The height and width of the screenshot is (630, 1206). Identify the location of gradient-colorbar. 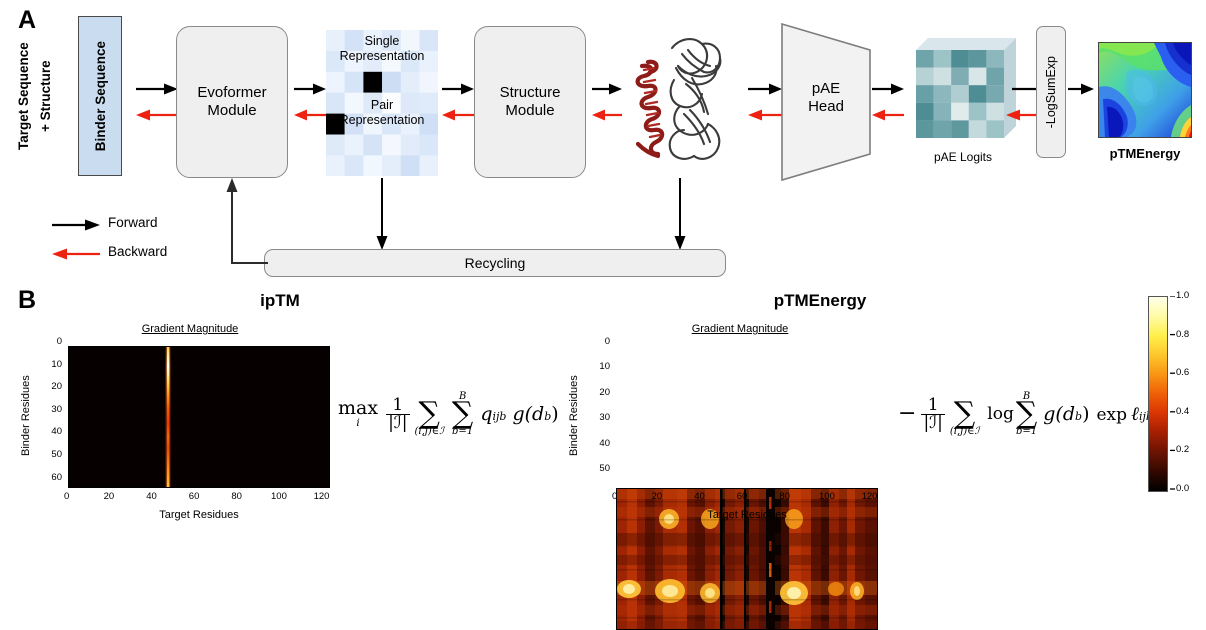
(1158, 394).